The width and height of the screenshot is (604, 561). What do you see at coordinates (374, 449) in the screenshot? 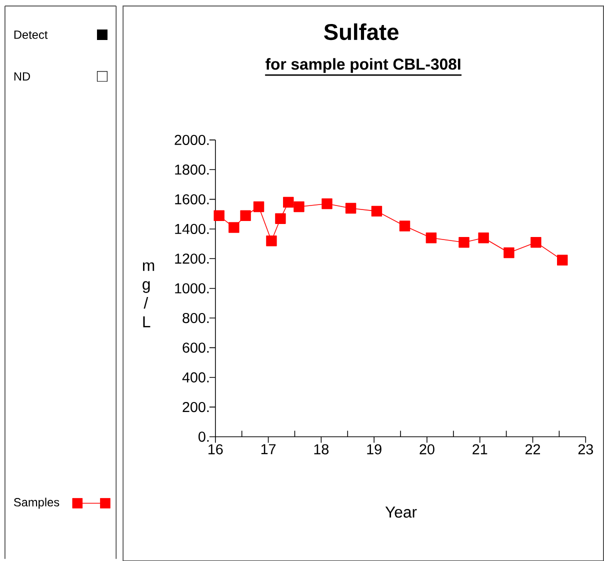
I see `x-tick-label: 19` at bounding box center [374, 449].